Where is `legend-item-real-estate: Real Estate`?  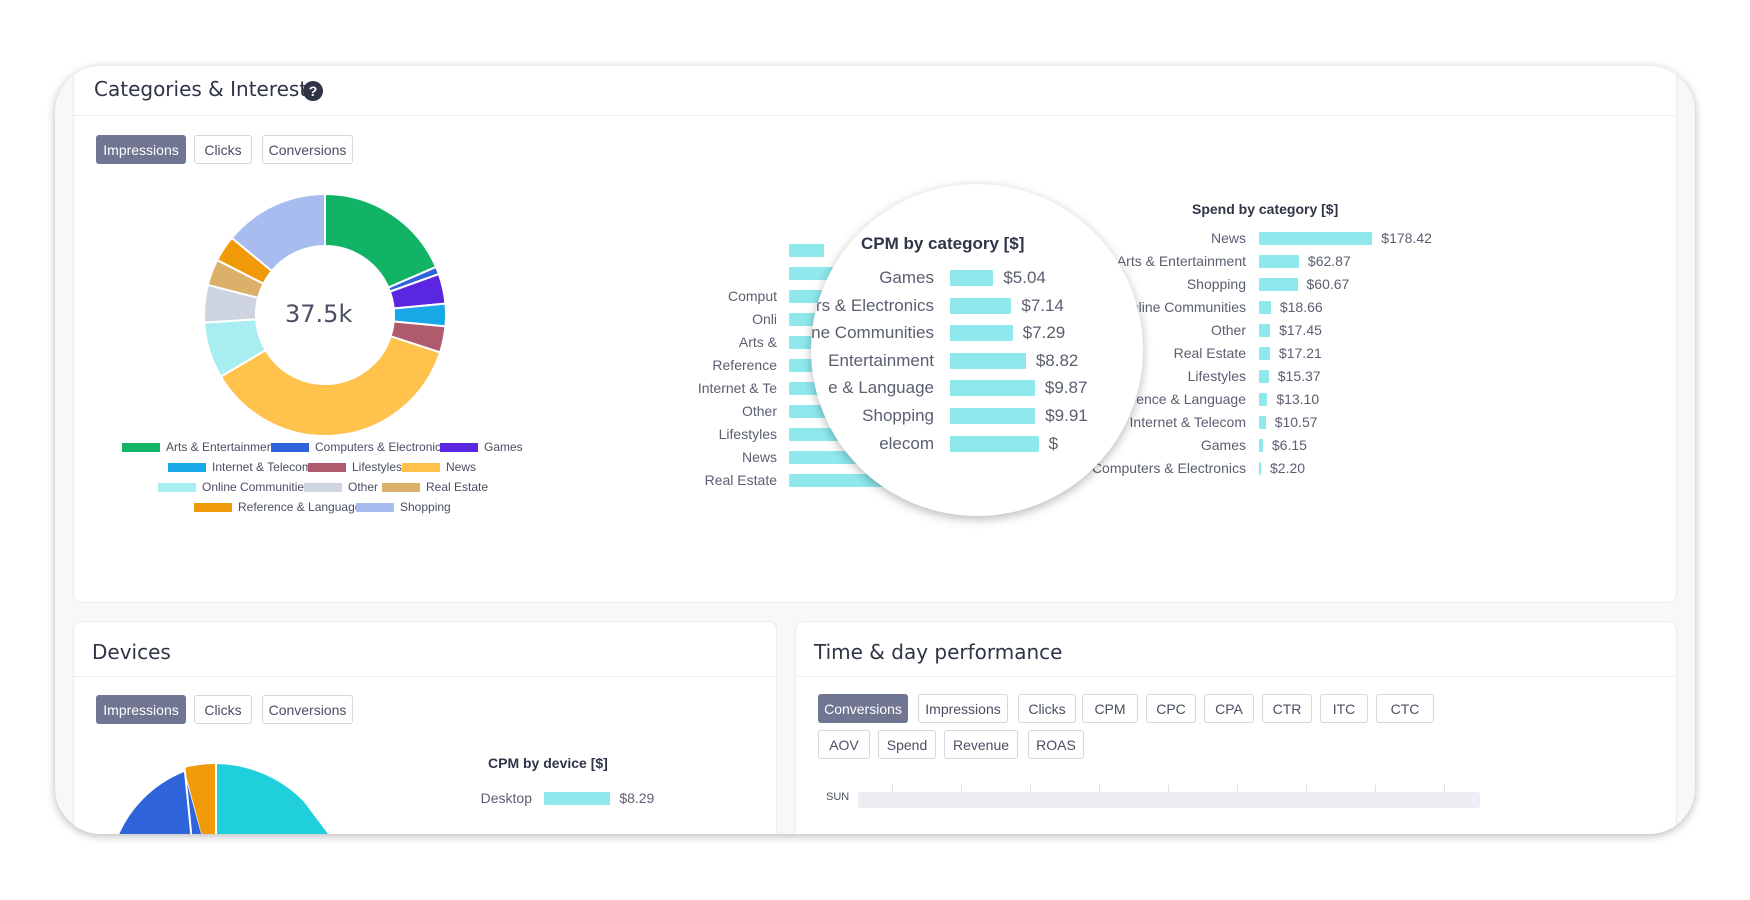 legend-item-real-estate: Real Estate is located at coordinates (435, 487).